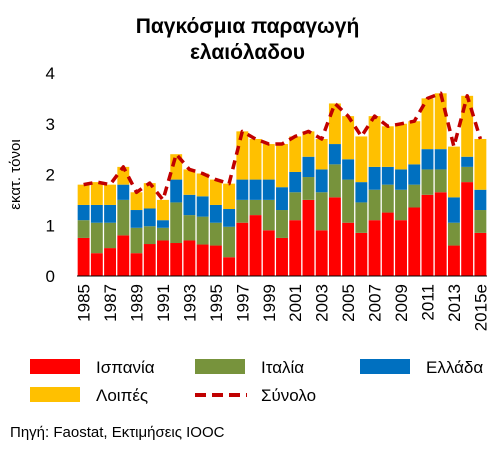  I want to click on x-tick-label: 2015e, so click(480, 307).